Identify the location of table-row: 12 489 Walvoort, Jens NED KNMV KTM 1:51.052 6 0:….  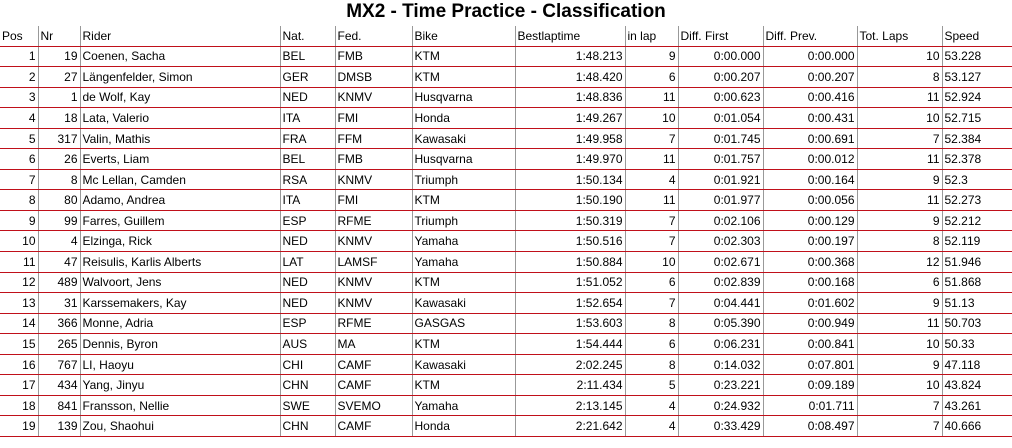
(506, 283).